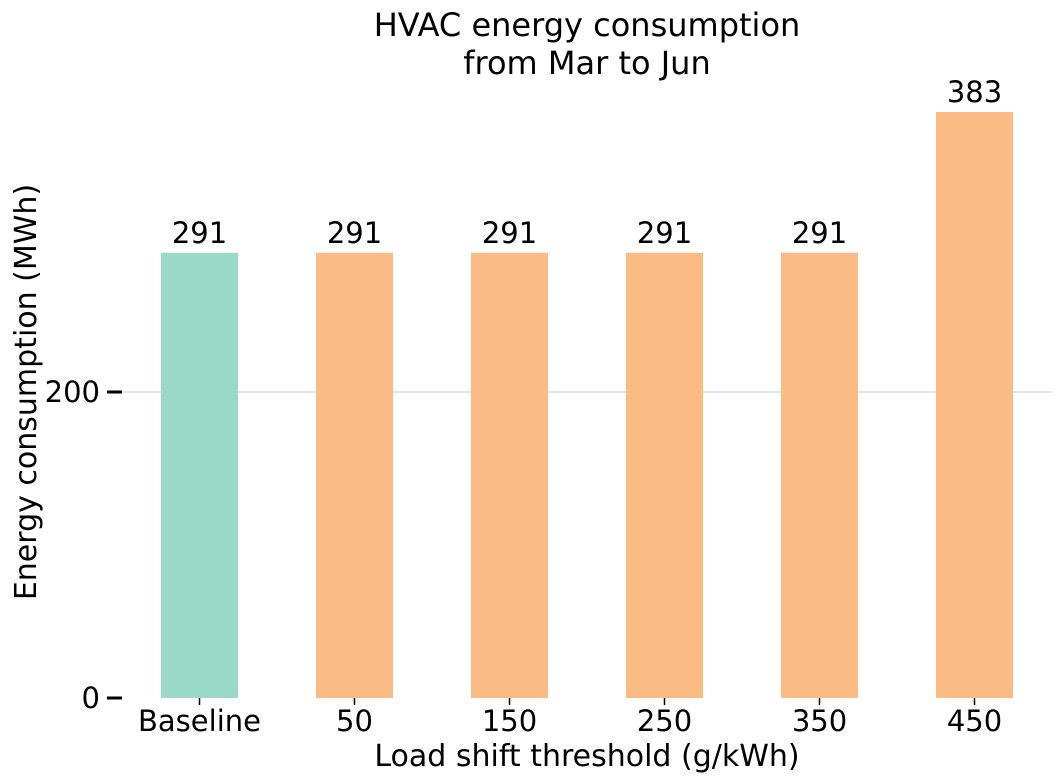  What do you see at coordinates (509, 233) in the screenshot?
I see `data-label-150: 291` at bounding box center [509, 233].